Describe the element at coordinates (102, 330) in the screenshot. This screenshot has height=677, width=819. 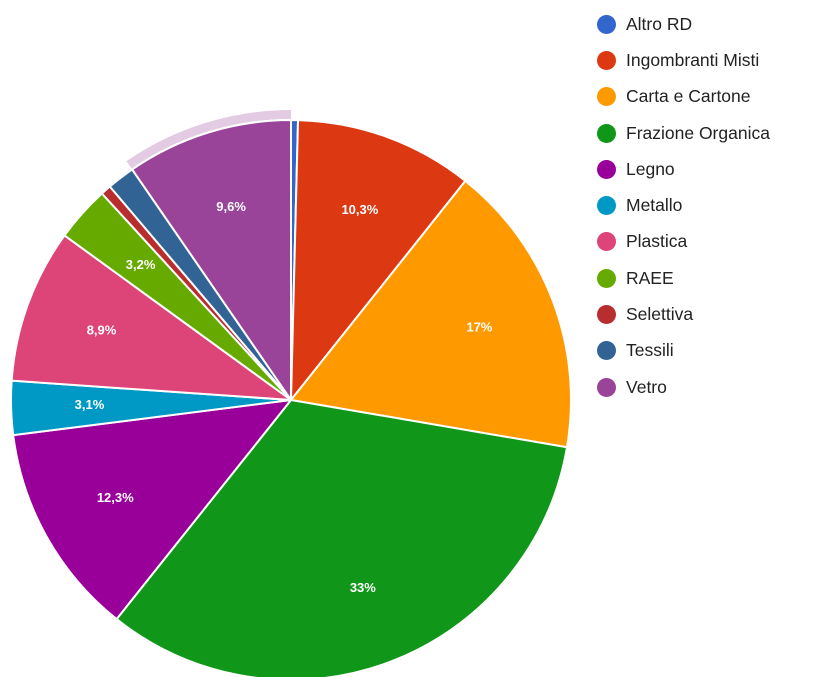
I see `slice-label-plastica: 8,9%` at that location.